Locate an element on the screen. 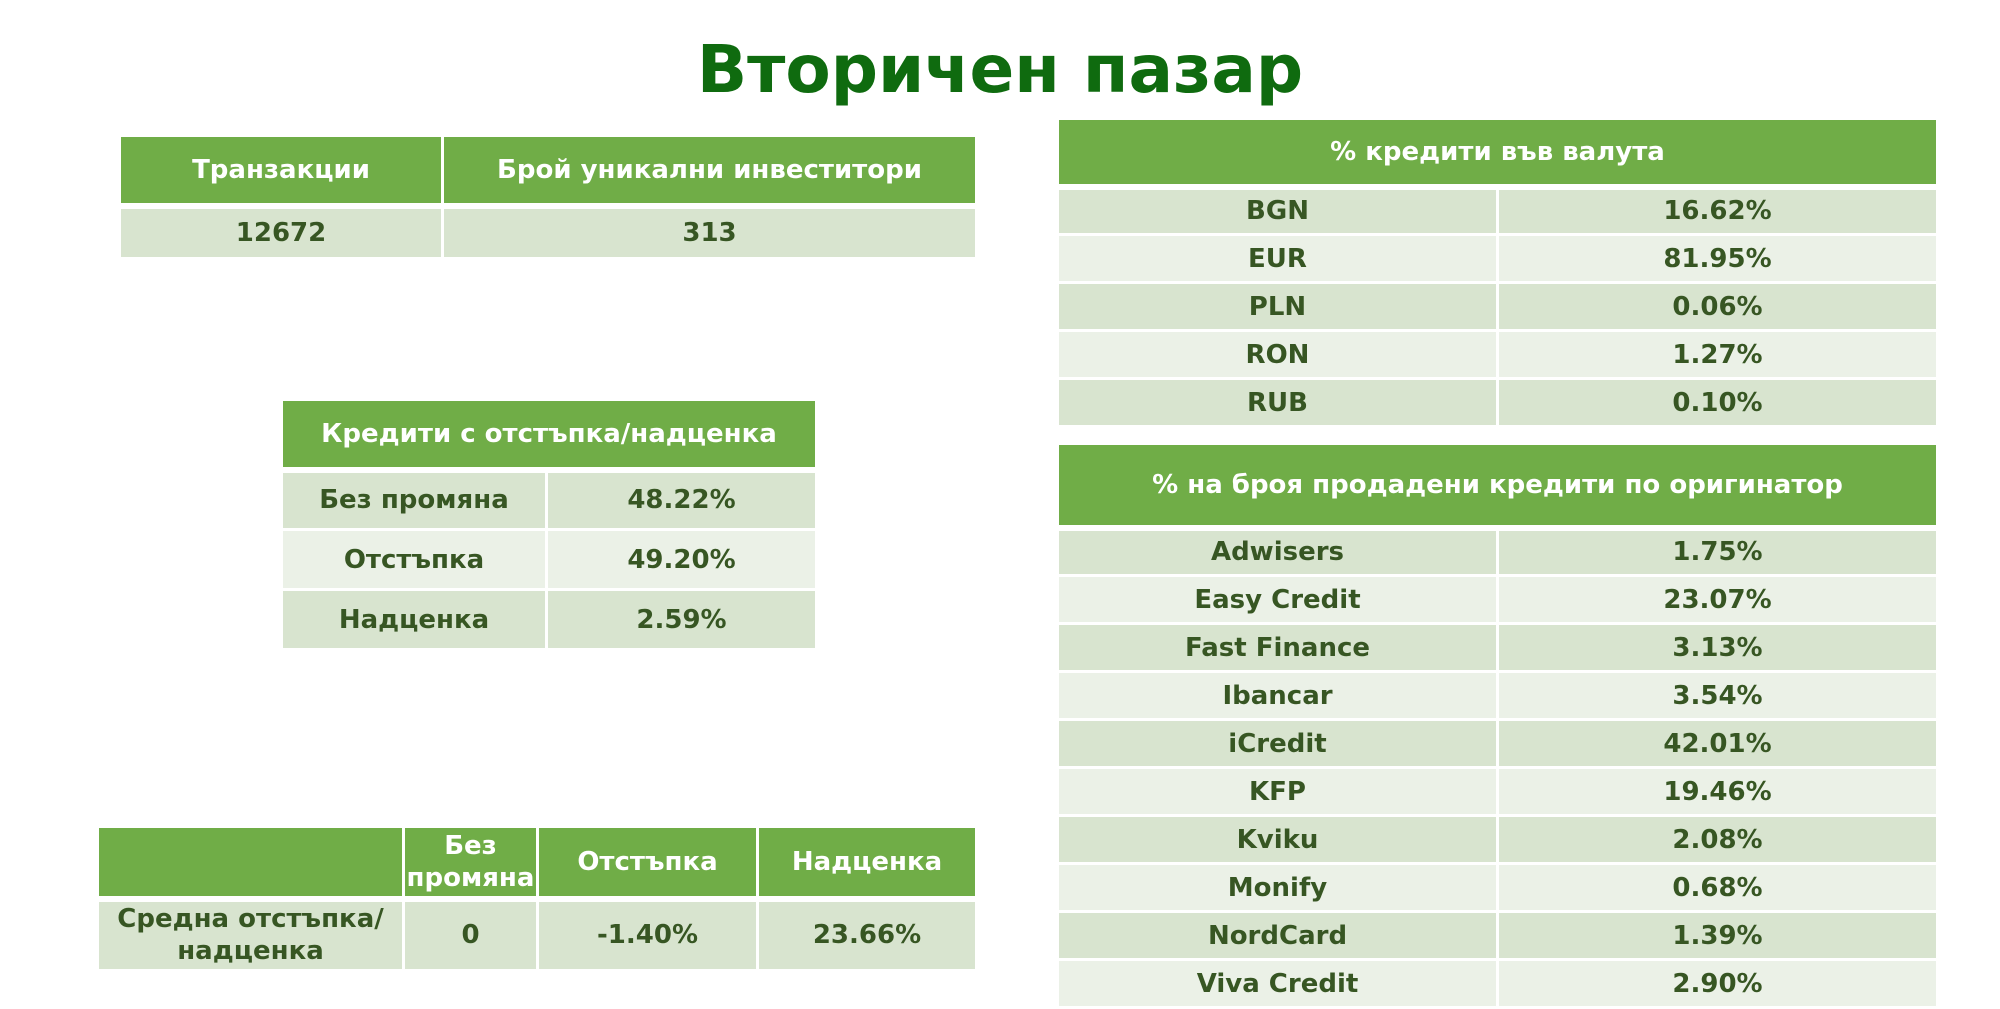 This screenshot has height=1009, width=2000. table-row: Средна отстъпка/надценка 0 -1.40% 23.66% is located at coordinates (537, 934).